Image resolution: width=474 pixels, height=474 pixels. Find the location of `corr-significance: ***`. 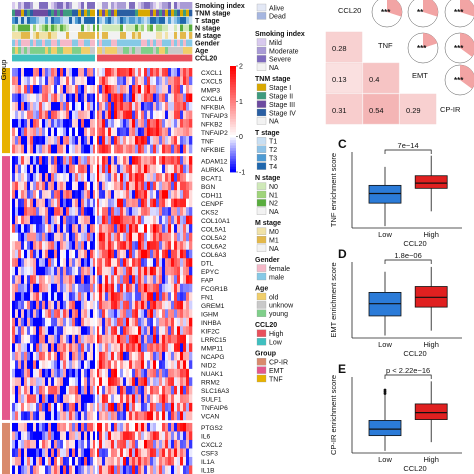

corr-significance: *** is located at coordinates (459, 12).